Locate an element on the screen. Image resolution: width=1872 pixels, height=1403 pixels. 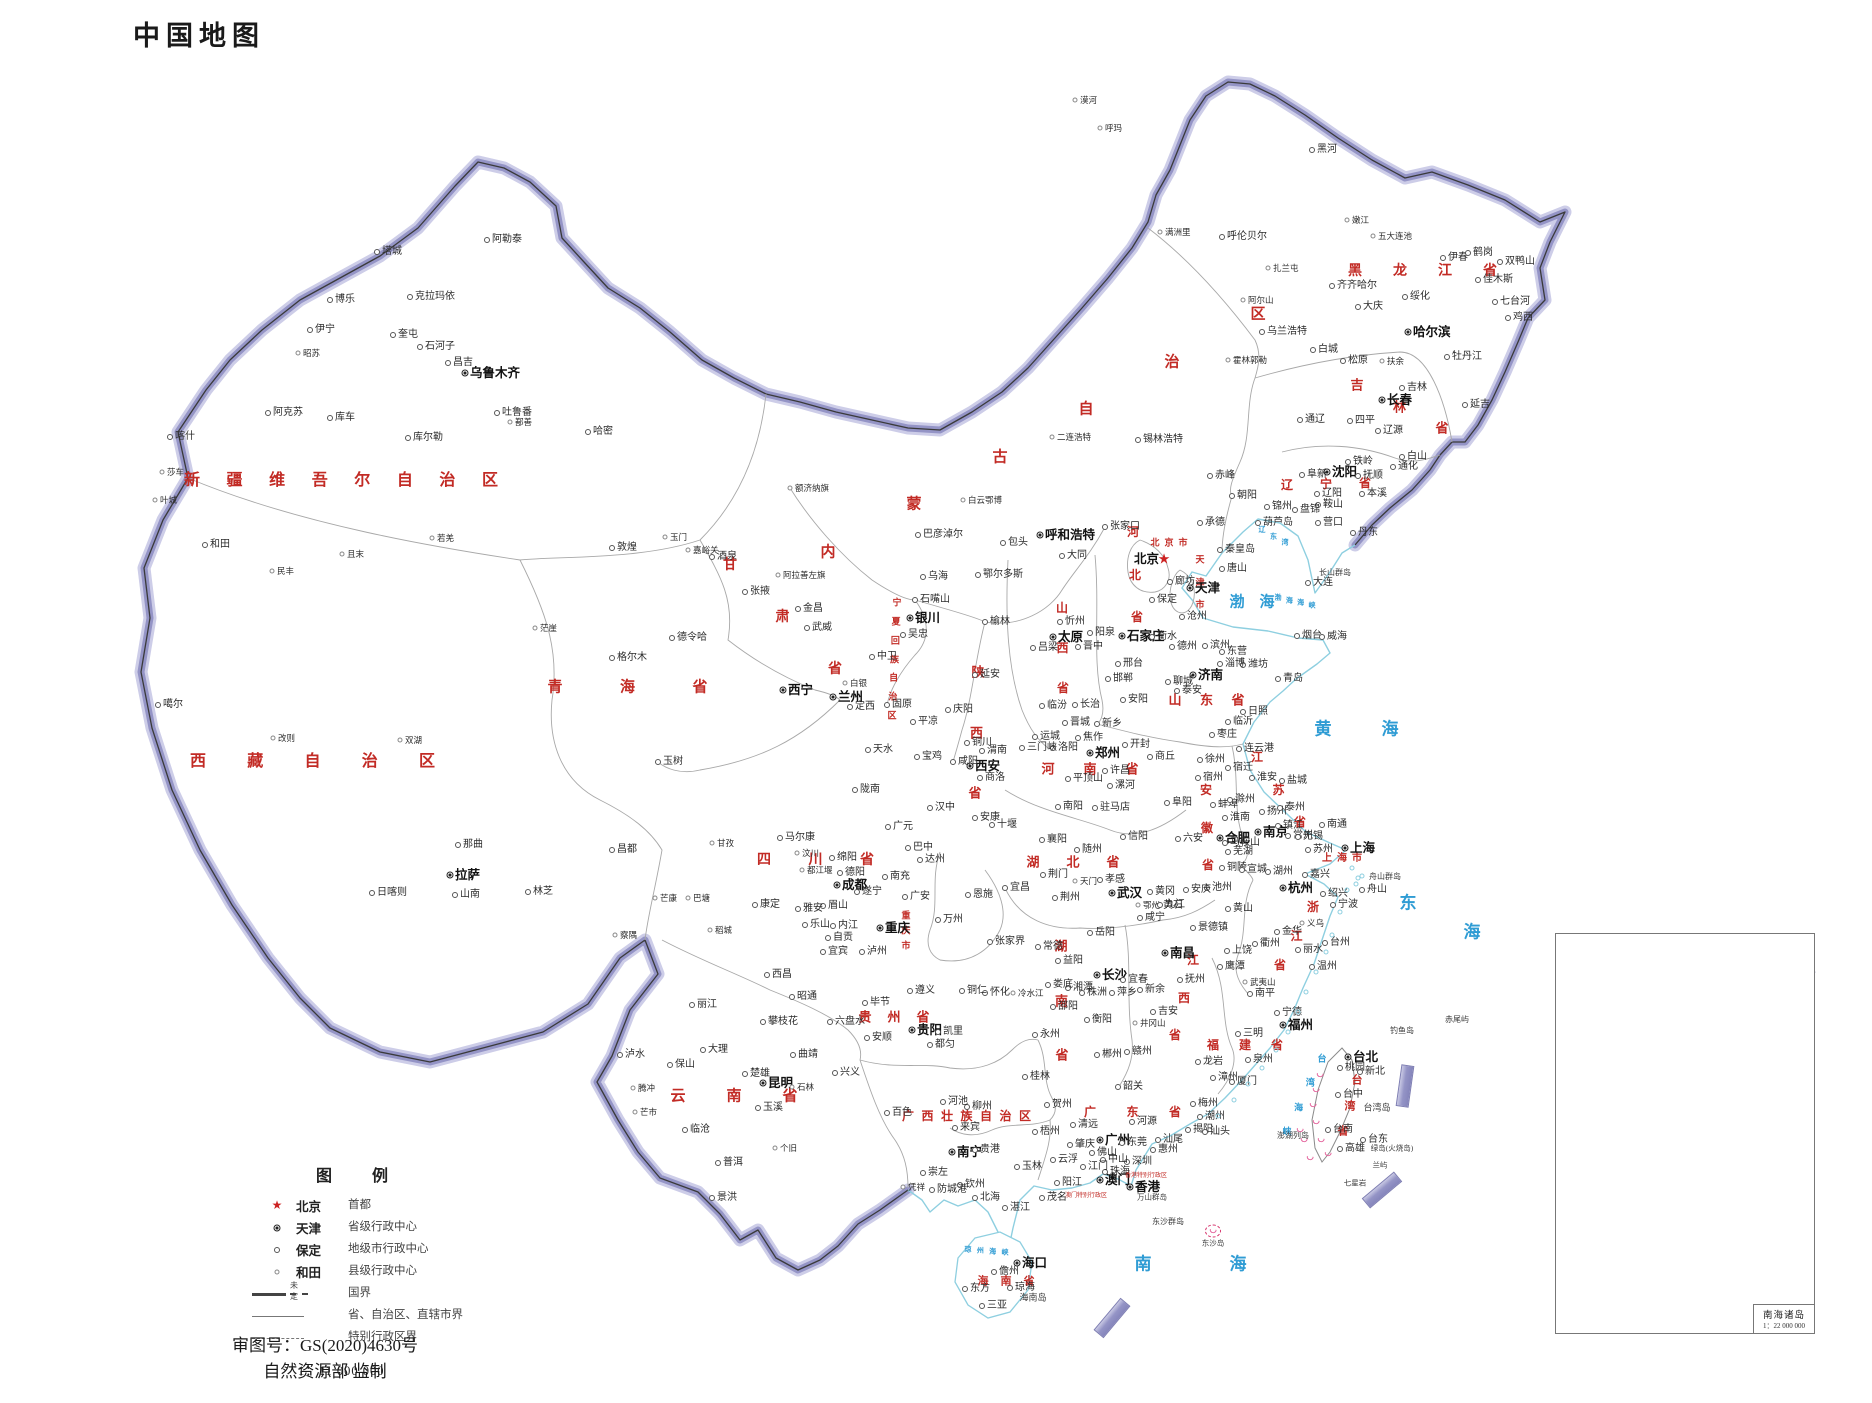
city-label: 张掖 is located at coordinates (760, 591).